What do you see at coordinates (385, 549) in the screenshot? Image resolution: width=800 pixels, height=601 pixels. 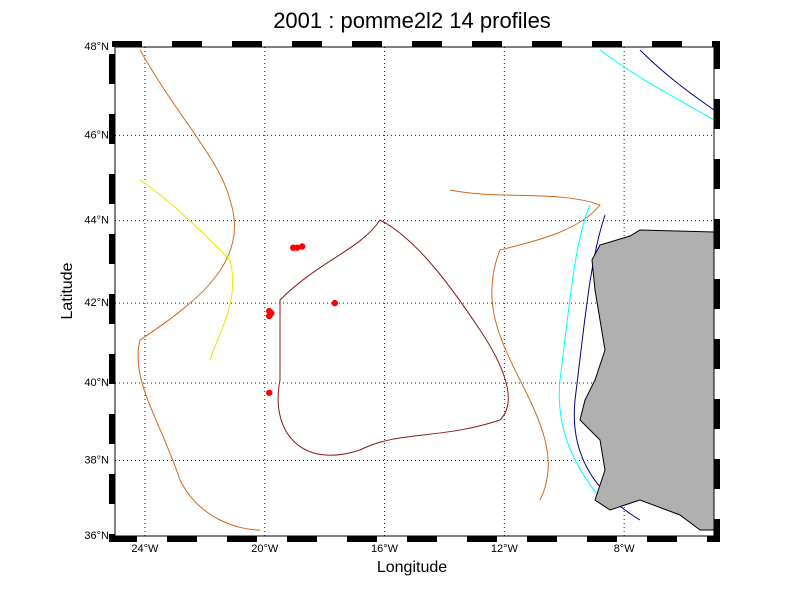 I see `x-tick-label: 16°W` at bounding box center [385, 549].